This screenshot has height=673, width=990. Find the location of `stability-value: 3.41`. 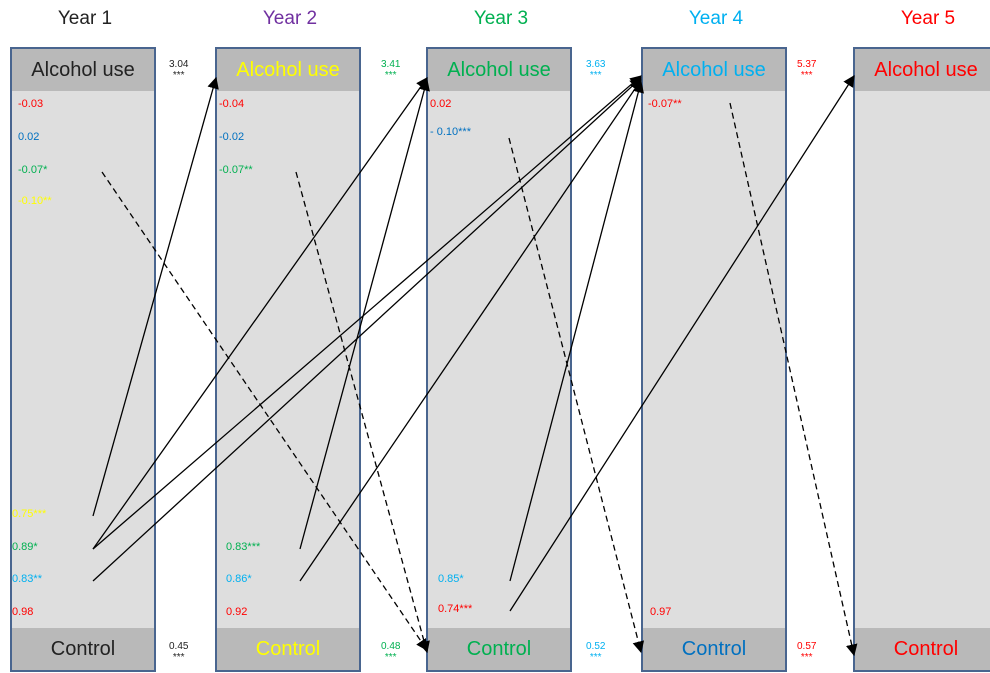

stability-value: 3.41 is located at coordinates (391, 64).